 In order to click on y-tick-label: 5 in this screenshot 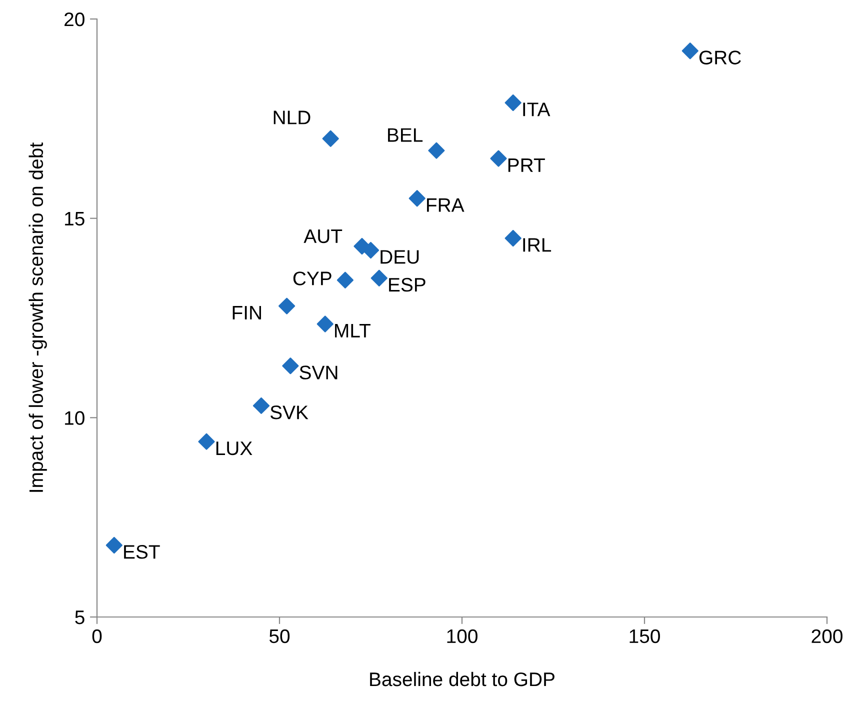, I will do `click(79, 617)`.